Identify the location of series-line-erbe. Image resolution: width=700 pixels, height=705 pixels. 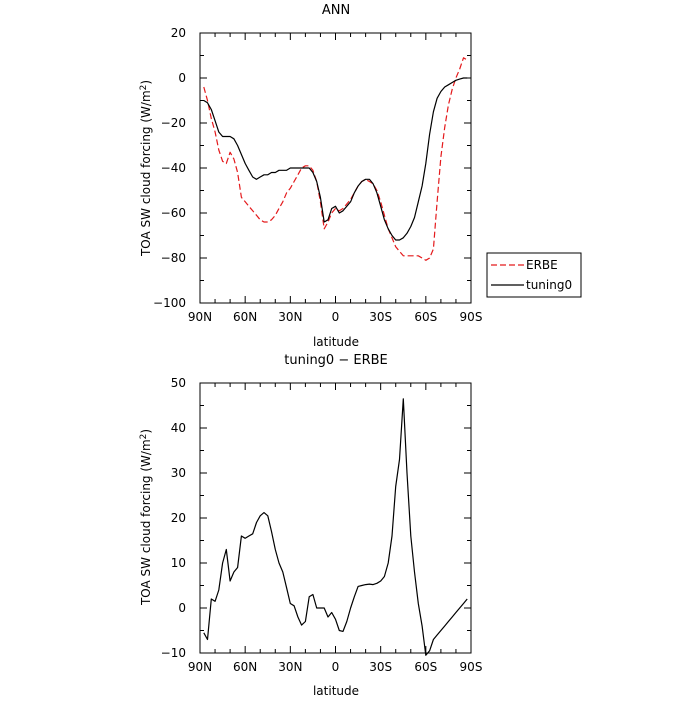
(335, 159).